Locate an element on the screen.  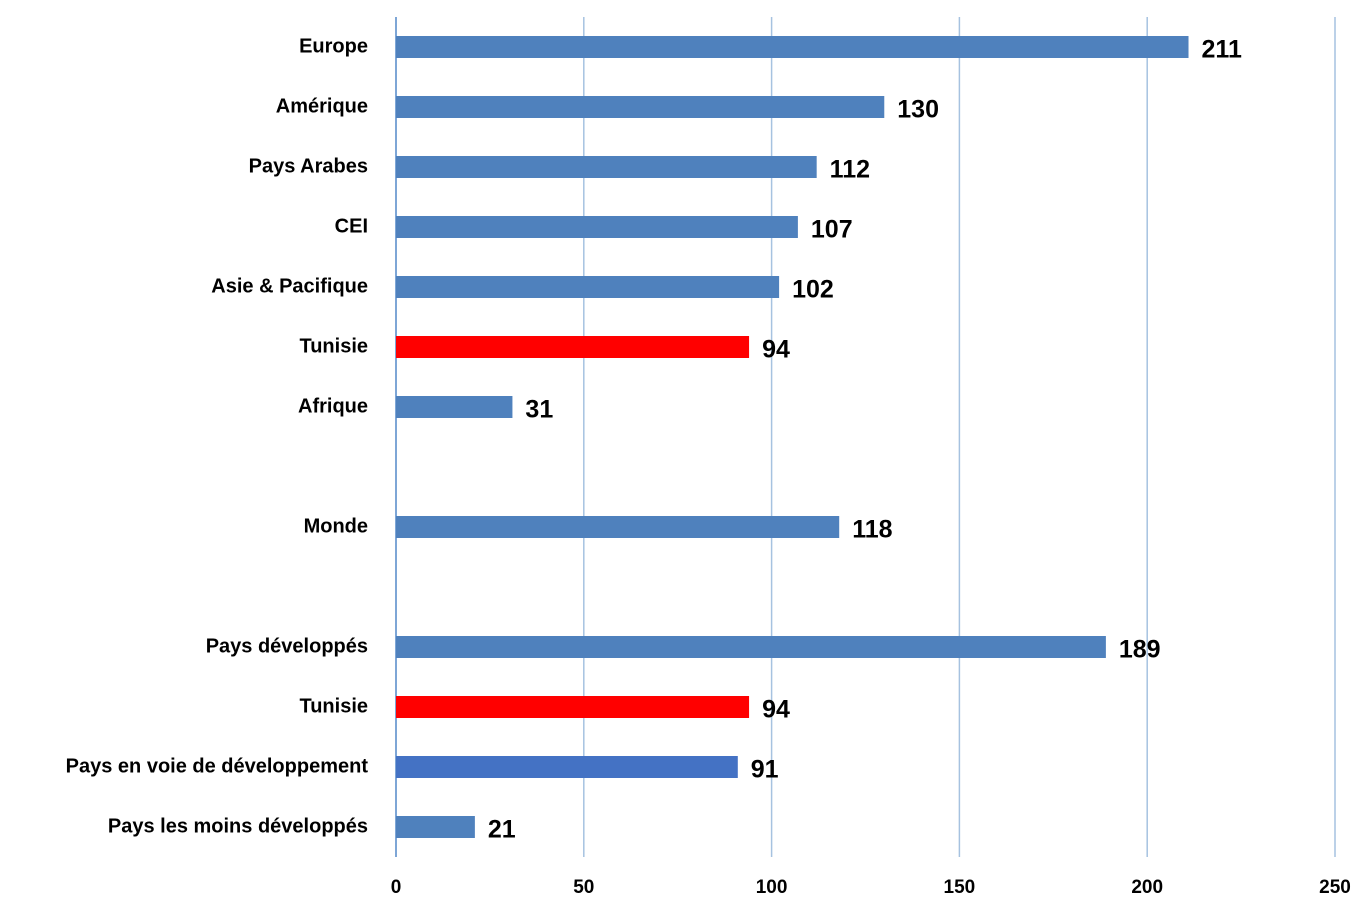
data-label: 107 is located at coordinates (832, 230).